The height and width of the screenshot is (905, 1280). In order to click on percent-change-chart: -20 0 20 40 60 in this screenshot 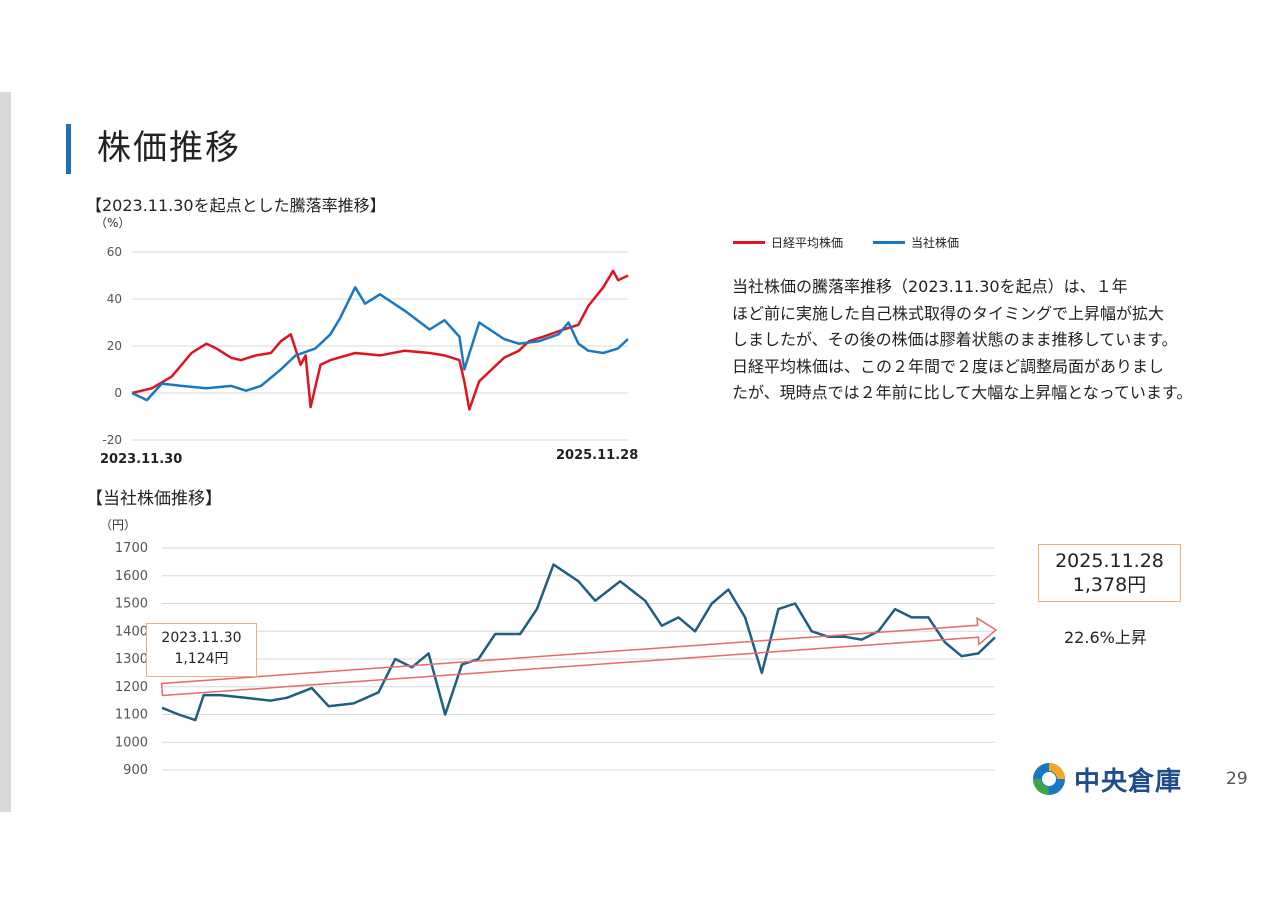, I will do `click(365, 346)`.